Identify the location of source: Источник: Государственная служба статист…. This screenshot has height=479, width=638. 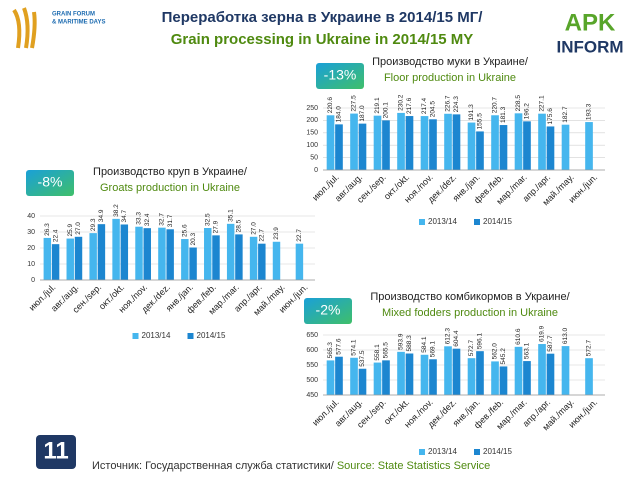
(291, 466).